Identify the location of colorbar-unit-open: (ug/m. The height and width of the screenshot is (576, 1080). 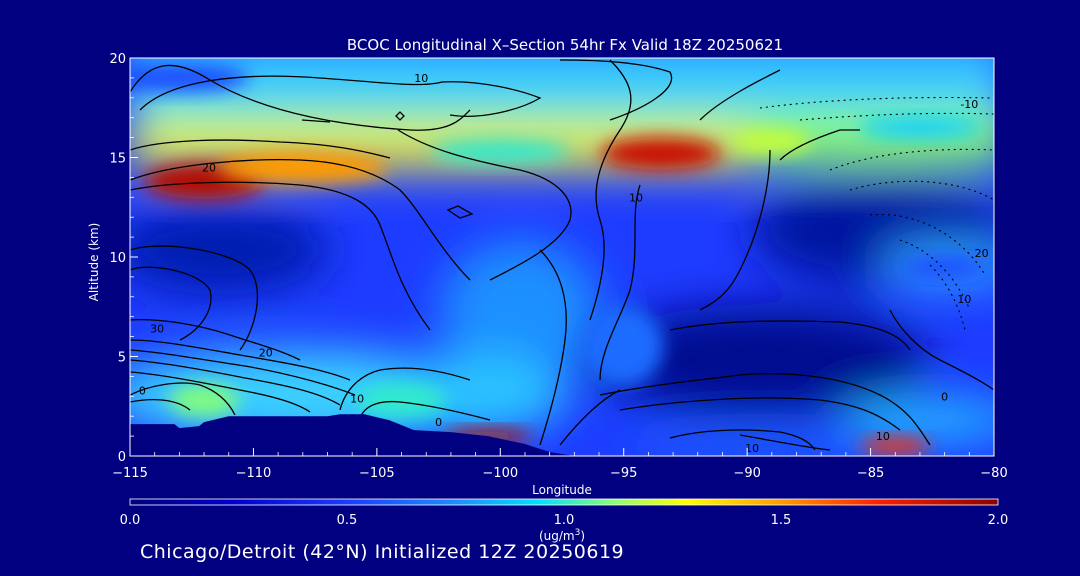
(557, 536).